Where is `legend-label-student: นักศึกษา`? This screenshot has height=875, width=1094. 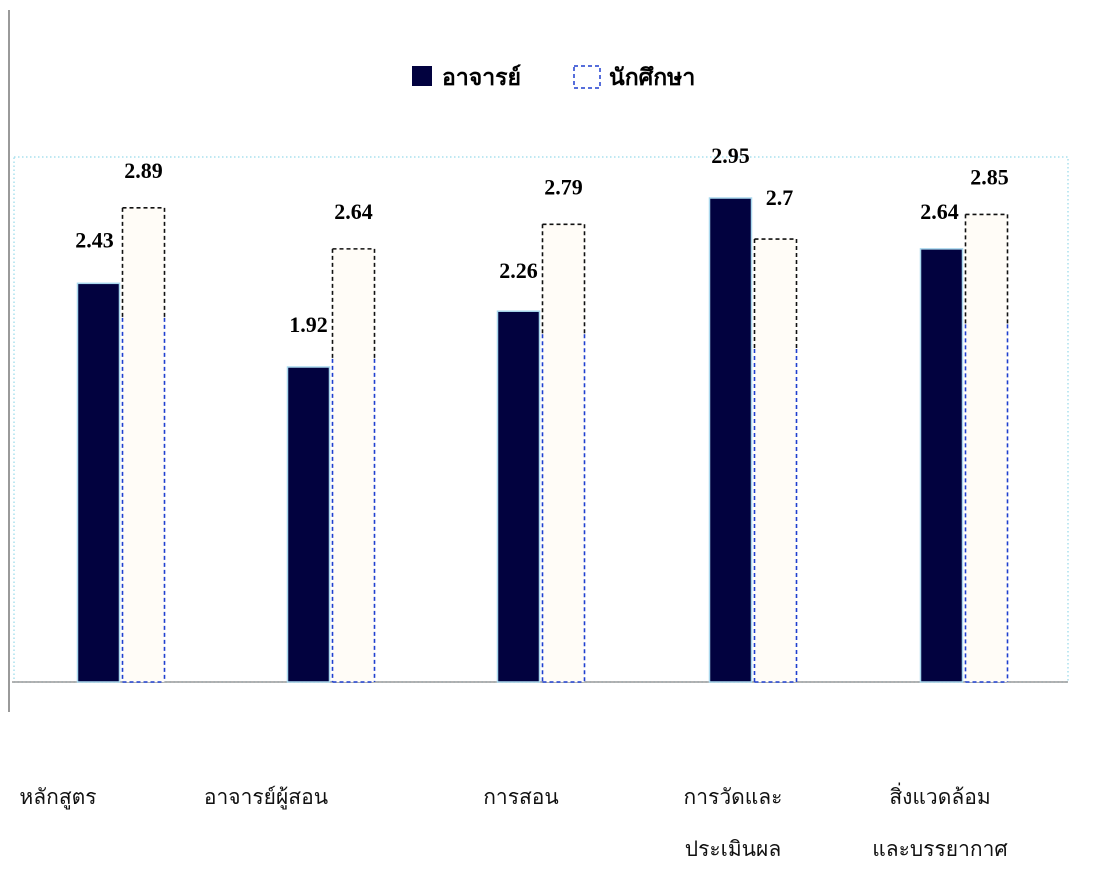 legend-label-student: นักศึกษา is located at coordinates (652, 77).